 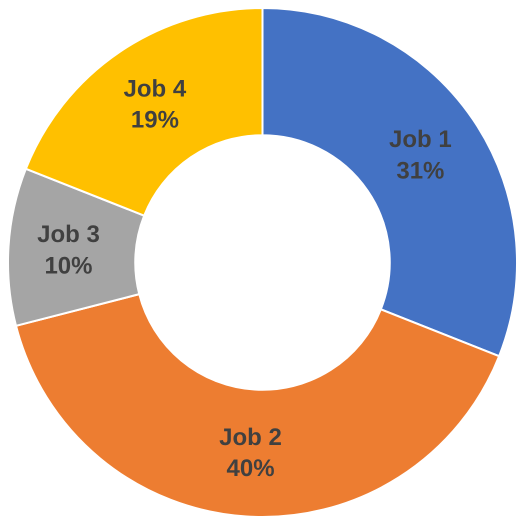 What do you see at coordinates (250, 468) in the screenshot?
I see `data-label: 40%` at bounding box center [250, 468].